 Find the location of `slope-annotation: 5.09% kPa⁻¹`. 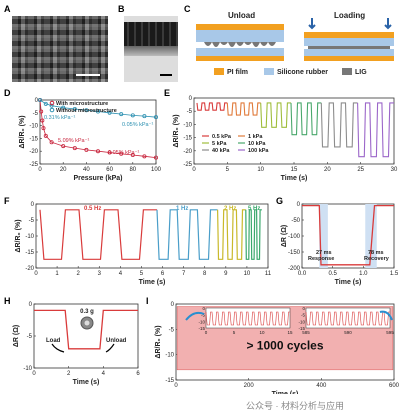

slope-annotation: 5.09% kPa⁻¹ is located at coordinates (74, 141).